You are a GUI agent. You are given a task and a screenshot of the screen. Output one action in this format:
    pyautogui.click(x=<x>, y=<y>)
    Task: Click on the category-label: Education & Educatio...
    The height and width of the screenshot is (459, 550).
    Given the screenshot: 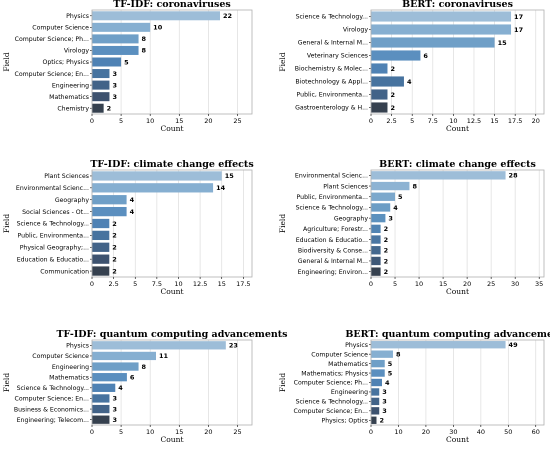 What is the action you would take?
    pyautogui.click(x=53, y=259)
    